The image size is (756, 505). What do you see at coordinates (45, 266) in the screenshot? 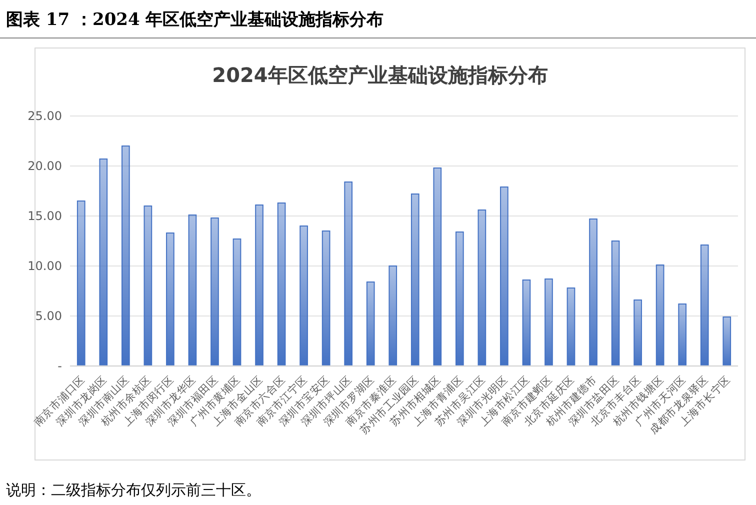
I see `y-tick-label: 10.00` at bounding box center [45, 266].